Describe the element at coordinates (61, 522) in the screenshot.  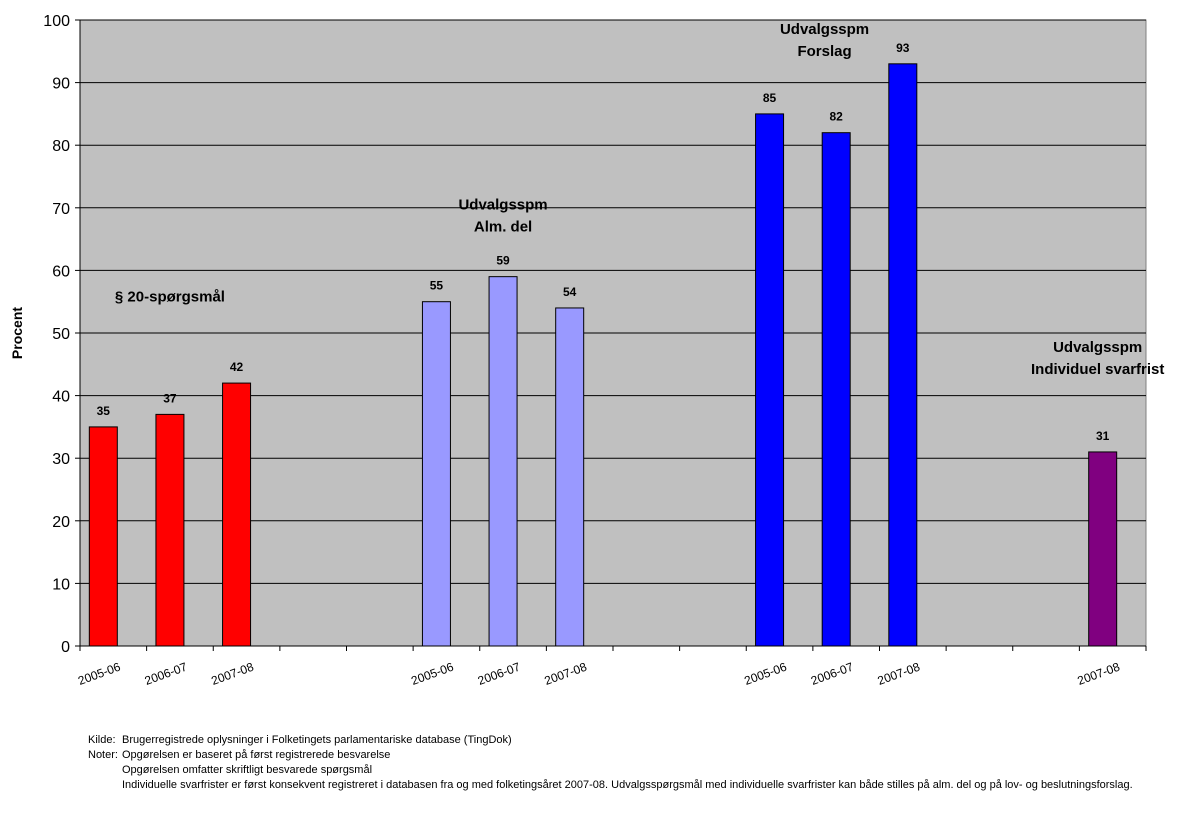
I see `y-tick-label: 20` at that location.